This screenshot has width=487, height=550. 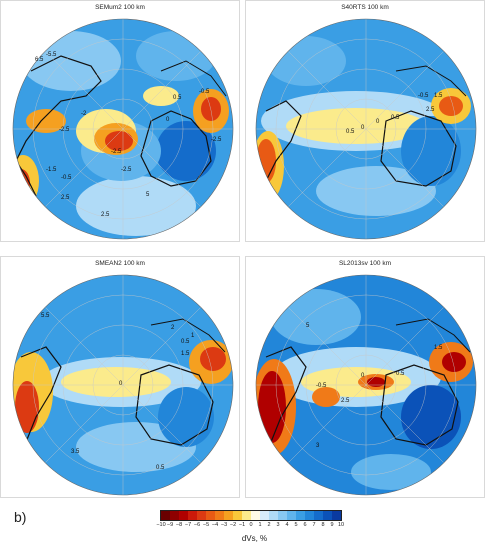 What do you see at coordinates (233, 525) in the screenshot?
I see `colorbar-tick-label: −2` at bounding box center [233, 525].